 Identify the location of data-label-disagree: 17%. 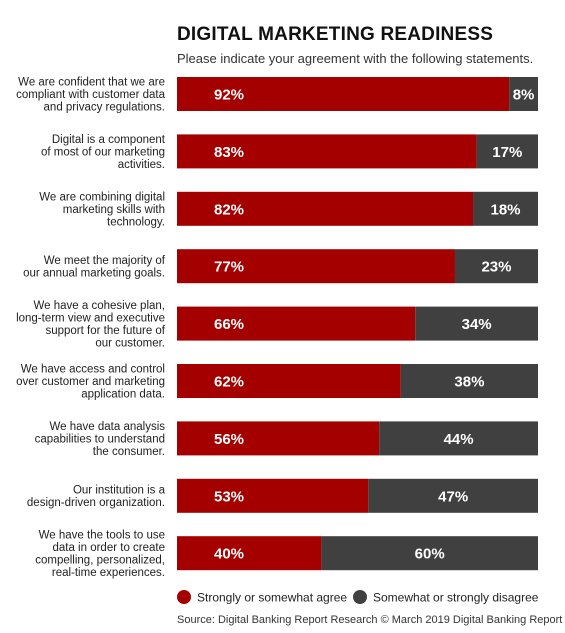
(507, 152).